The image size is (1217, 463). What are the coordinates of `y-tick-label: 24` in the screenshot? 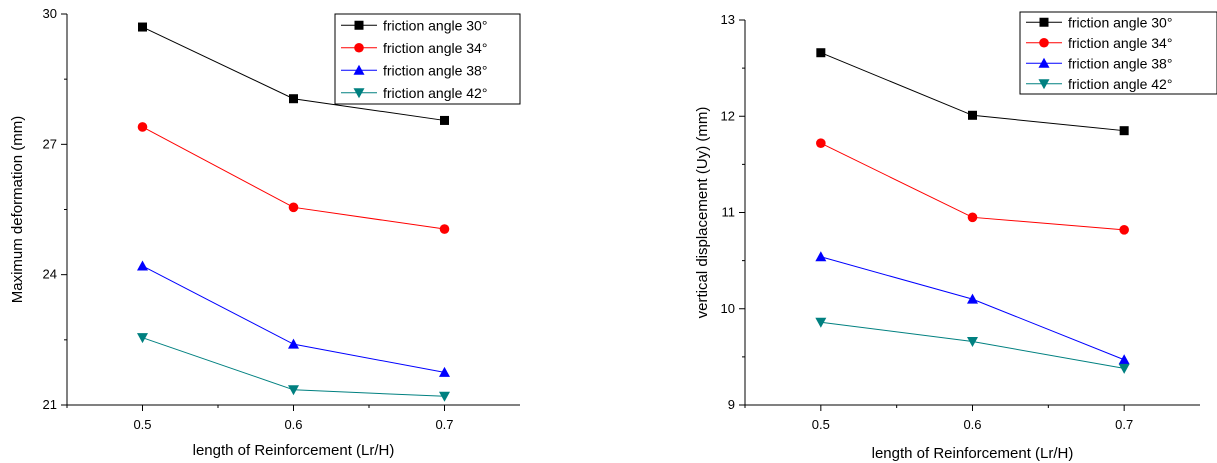 It's located at (50, 274).